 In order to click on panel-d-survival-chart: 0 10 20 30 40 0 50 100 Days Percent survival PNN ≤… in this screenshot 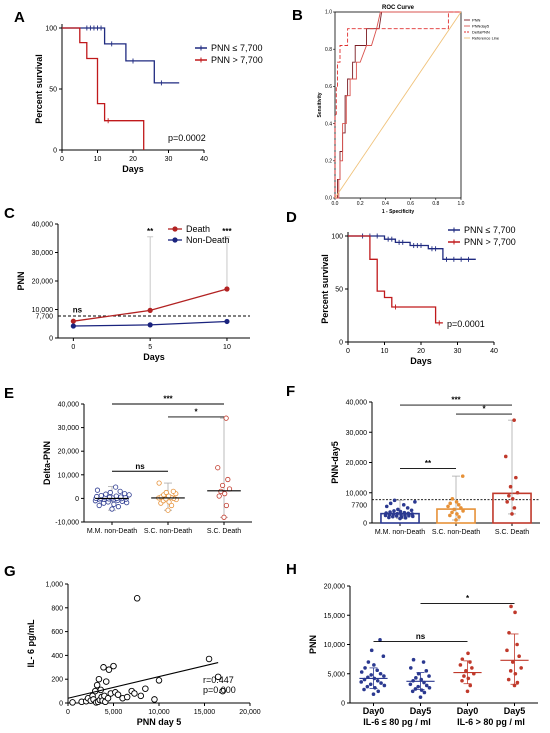, I will do `click(418, 295)`.